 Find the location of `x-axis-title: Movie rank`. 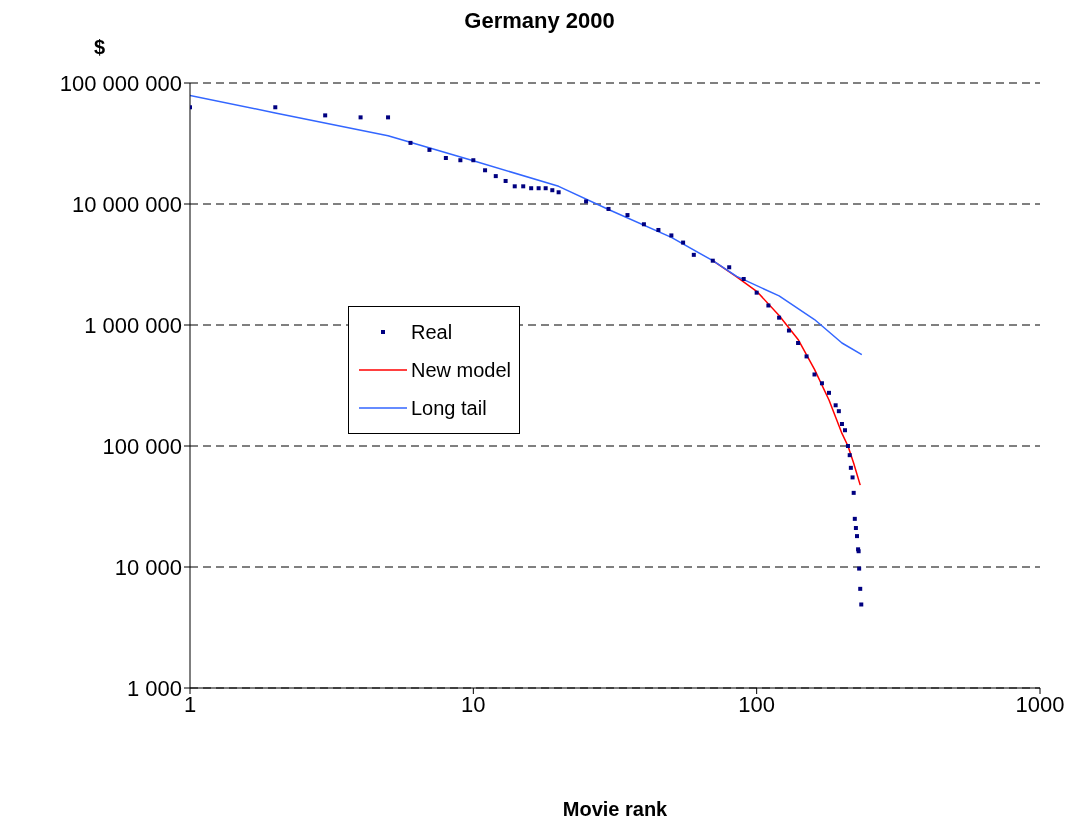

x-axis-title: Movie rank is located at coordinates (615, 809).